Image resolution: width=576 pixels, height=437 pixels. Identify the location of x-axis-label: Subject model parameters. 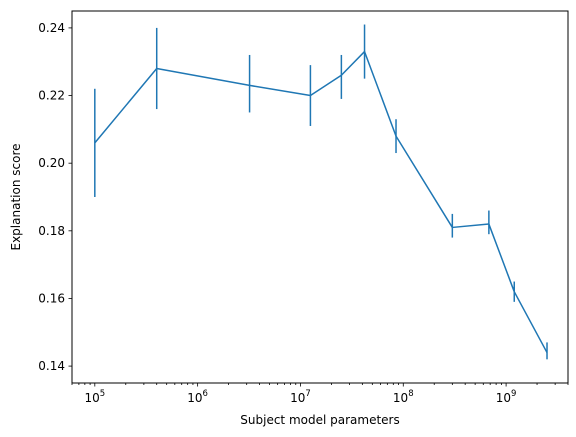
(319, 420).